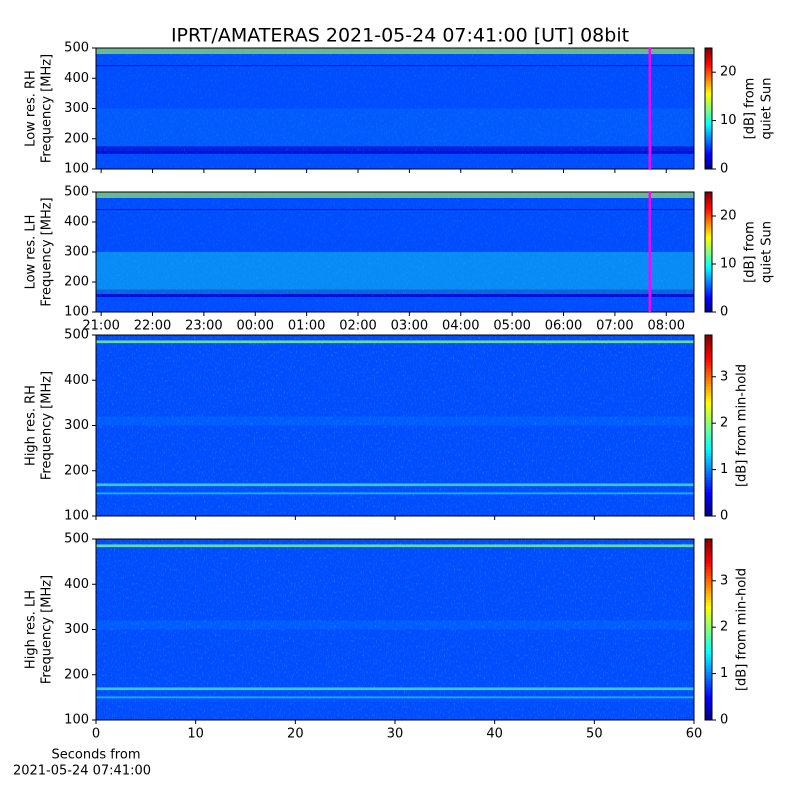 The height and width of the screenshot is (800, 800). I want to click on colorbar-tick-label: 20, so click(728, 216).